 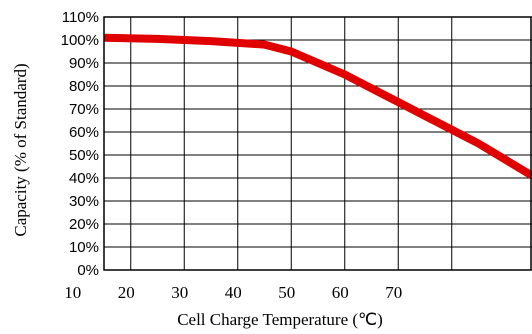 What do you see at coordinates (340, 292) in the screenshot?
I see `x-tick-label: 60` at bounding box center [340, 292].